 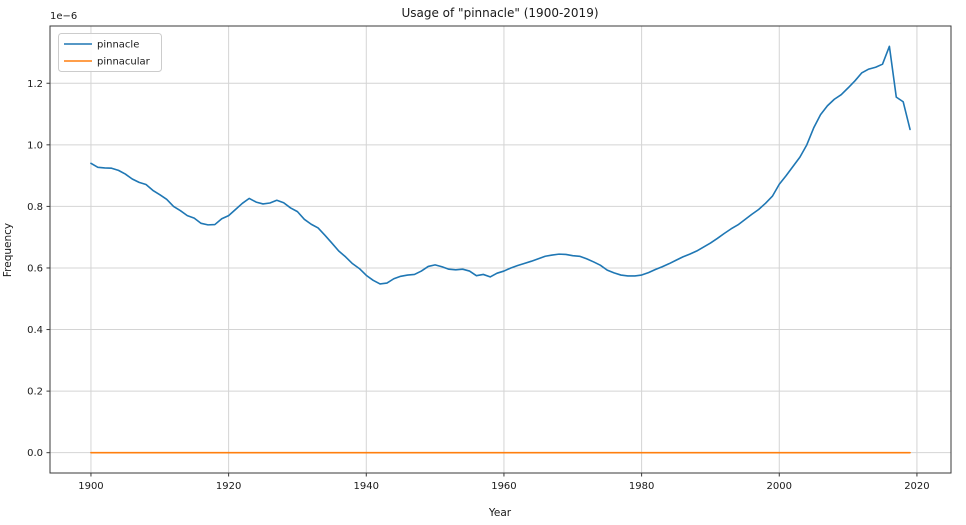 What do you see at coordinates (90, 486) in the screenshot?
I see `x-tick-label: 1900` at bounding box center [90, 486].